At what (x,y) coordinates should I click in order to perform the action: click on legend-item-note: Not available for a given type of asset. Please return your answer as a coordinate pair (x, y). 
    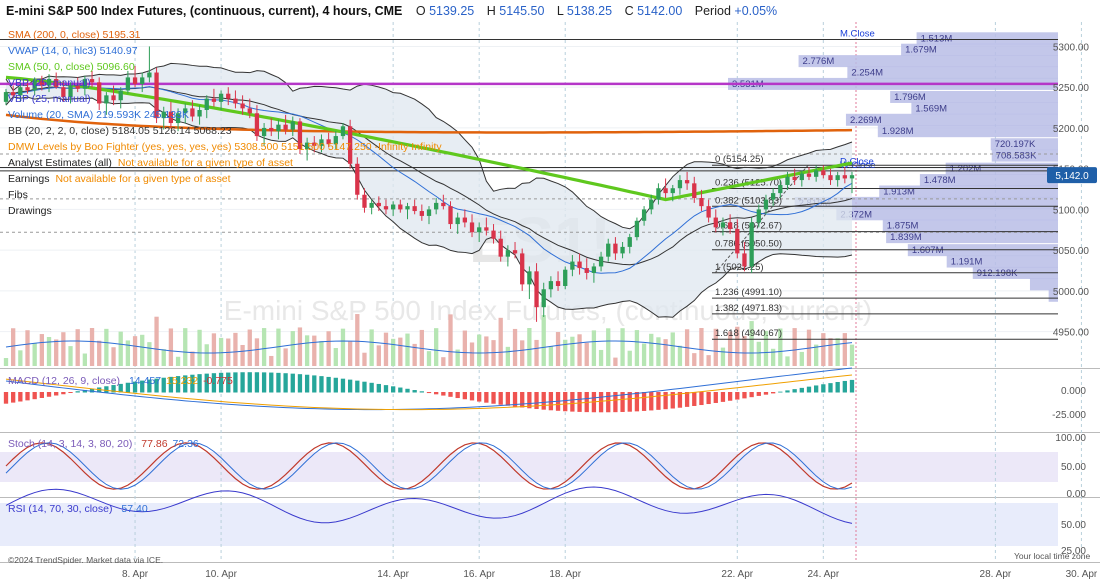
    Looking at the image, I should click on (205, 163).